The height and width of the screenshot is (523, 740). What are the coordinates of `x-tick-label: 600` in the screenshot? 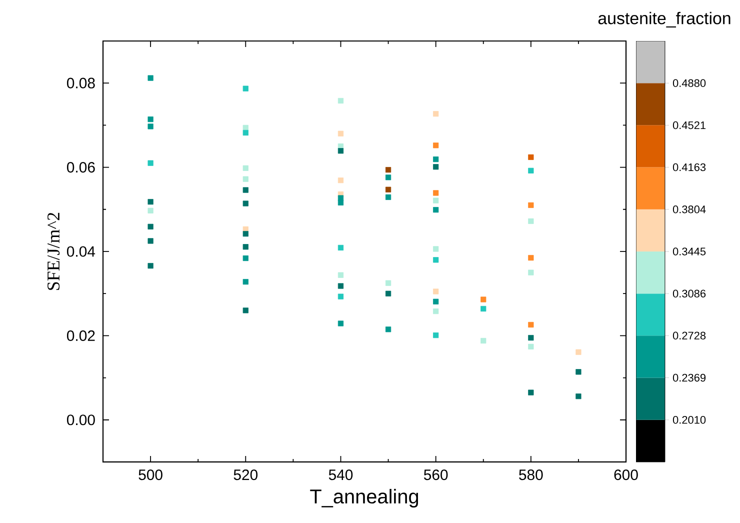 It's located at (626, 475).